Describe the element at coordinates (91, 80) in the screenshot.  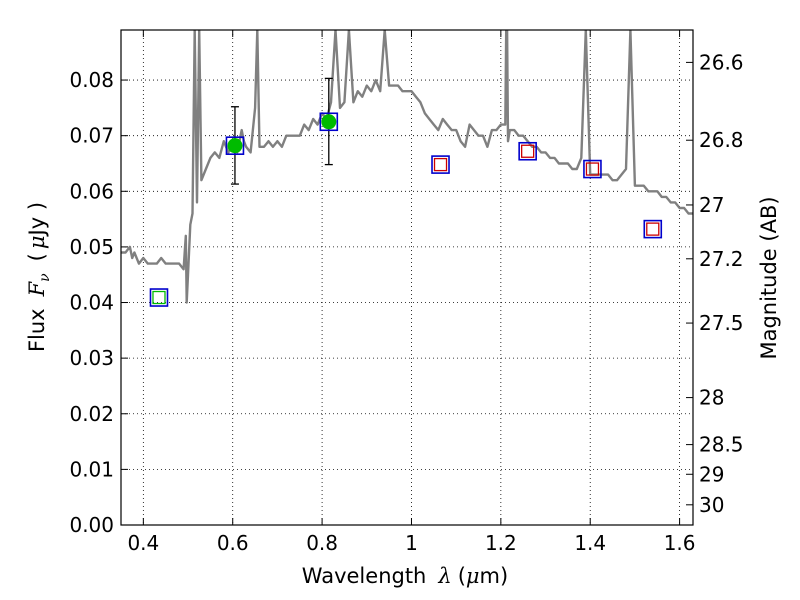
I see `y-tick-label: 0.08` at that location.